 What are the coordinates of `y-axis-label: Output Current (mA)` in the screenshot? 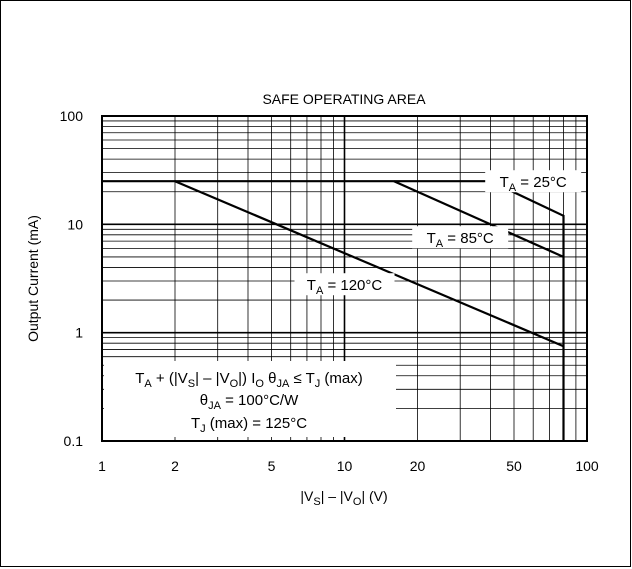 It's located at (33, 278).